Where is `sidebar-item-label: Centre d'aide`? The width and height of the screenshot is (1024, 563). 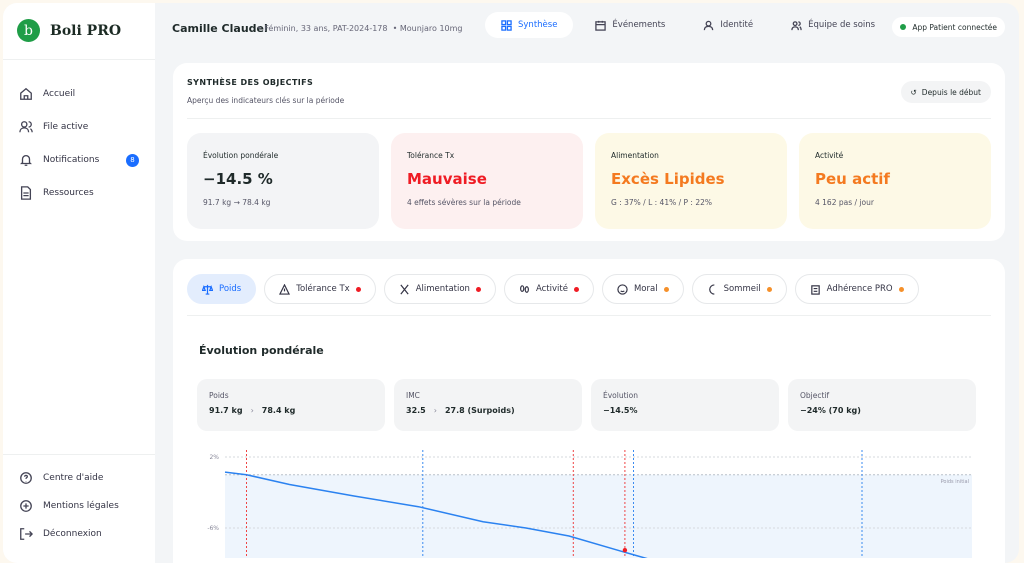 sidebar-item-label: Centre d'aide is located at coordinates (73, 478).